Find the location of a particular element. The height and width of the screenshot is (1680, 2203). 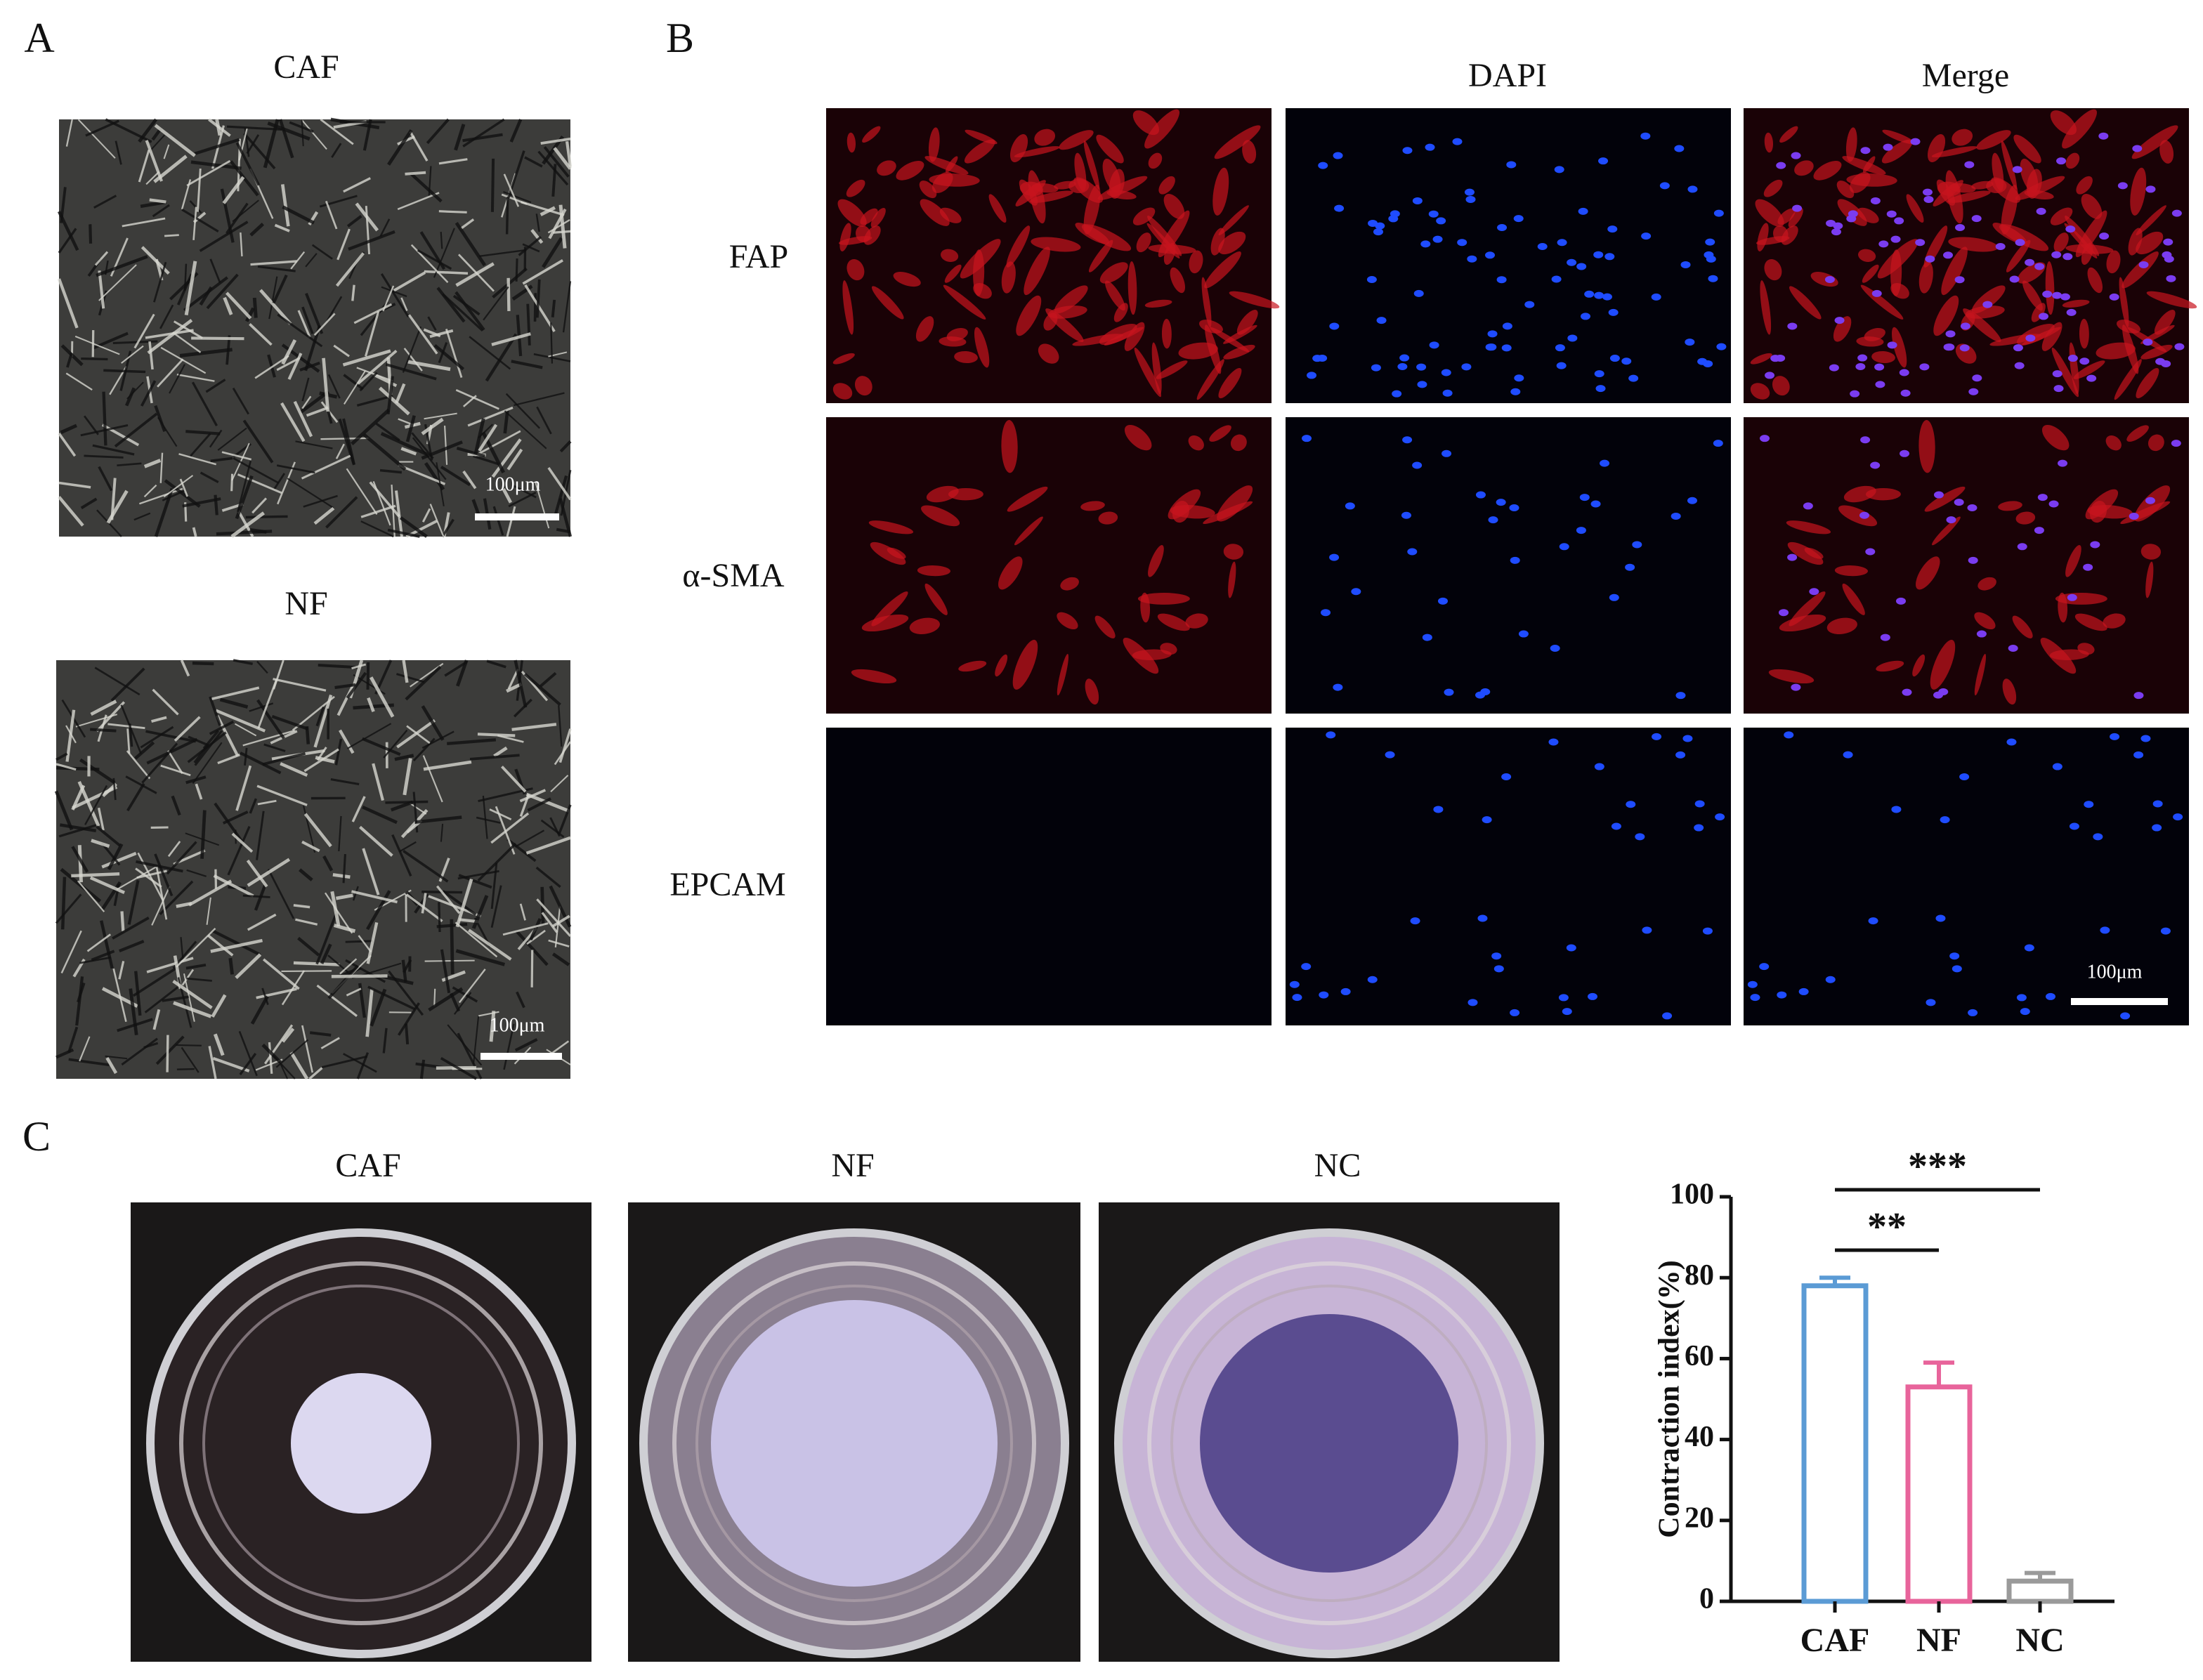

gel is located at coordinates (1329, 1443).